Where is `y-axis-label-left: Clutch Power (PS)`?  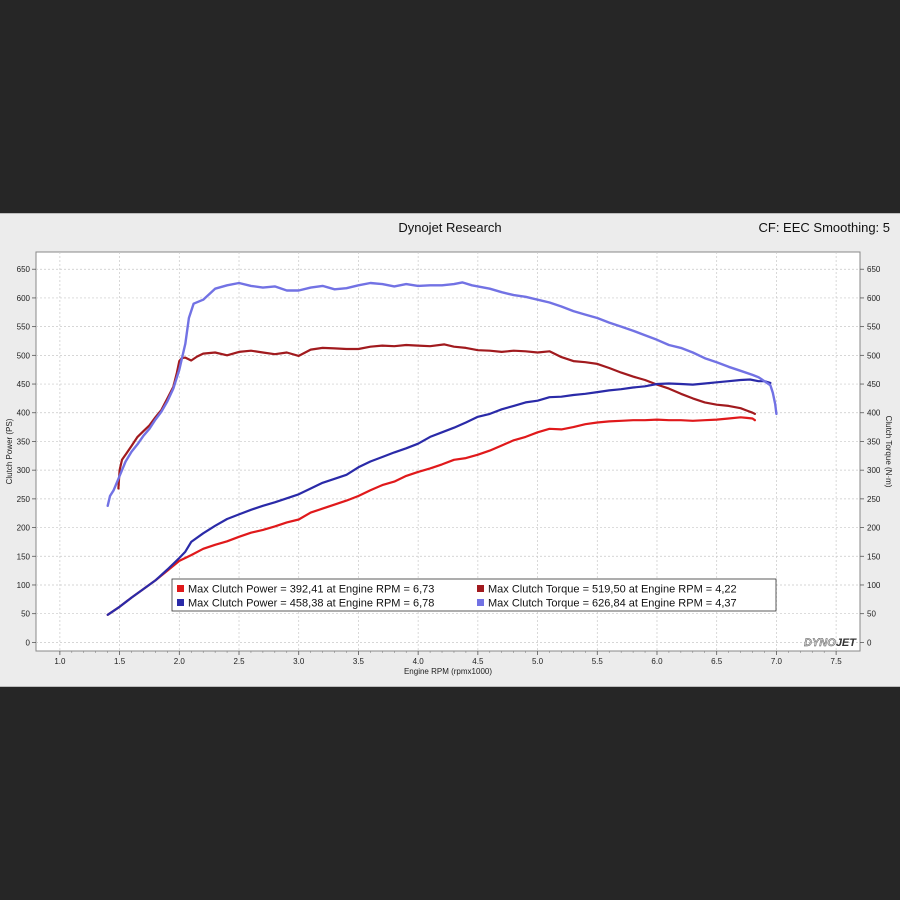
y-axis-label-left: Clutch Power (PS) is located at coordinates (9, 451).